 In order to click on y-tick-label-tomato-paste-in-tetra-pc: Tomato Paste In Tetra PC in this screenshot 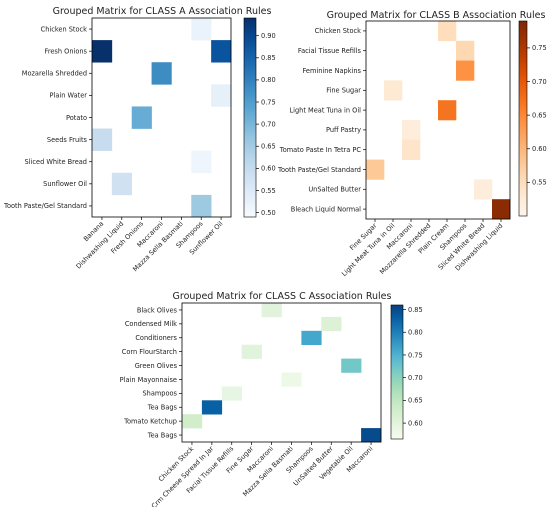, I will do `click(320, 150)`.